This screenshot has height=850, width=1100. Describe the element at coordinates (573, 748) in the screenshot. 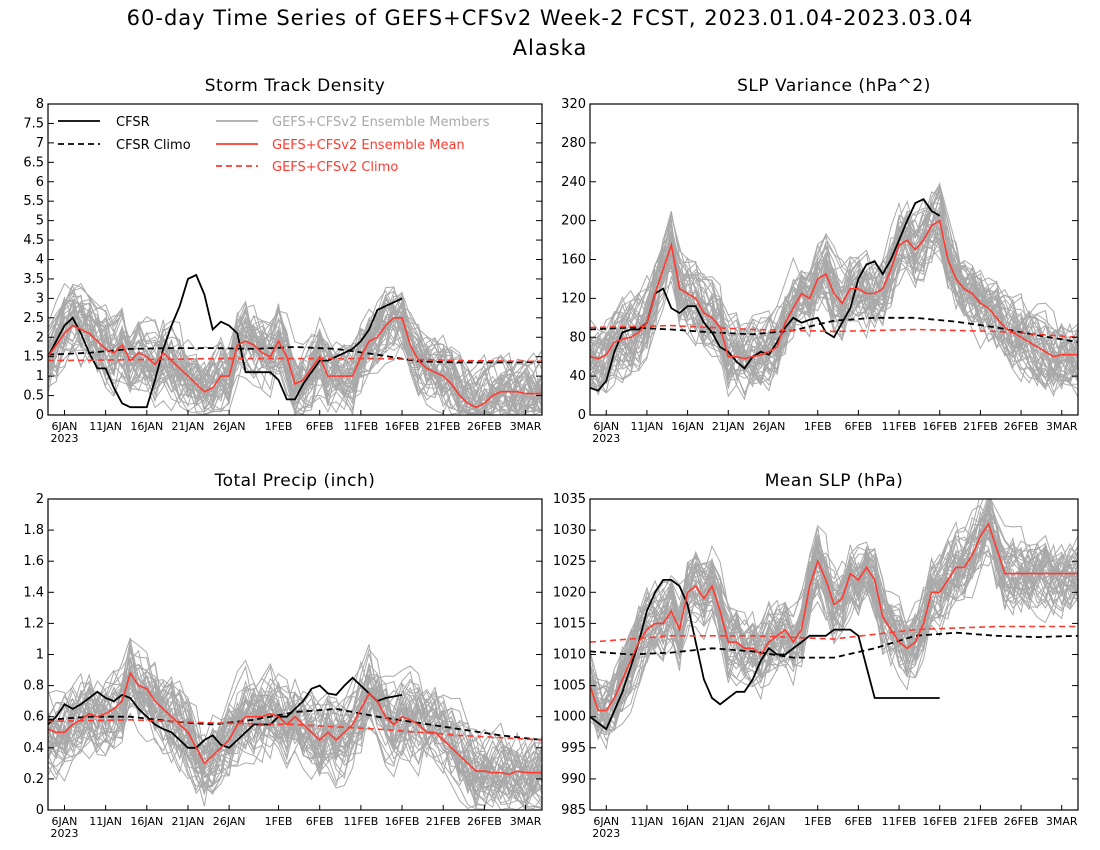

I see `y-tick-label: 995` at that location.